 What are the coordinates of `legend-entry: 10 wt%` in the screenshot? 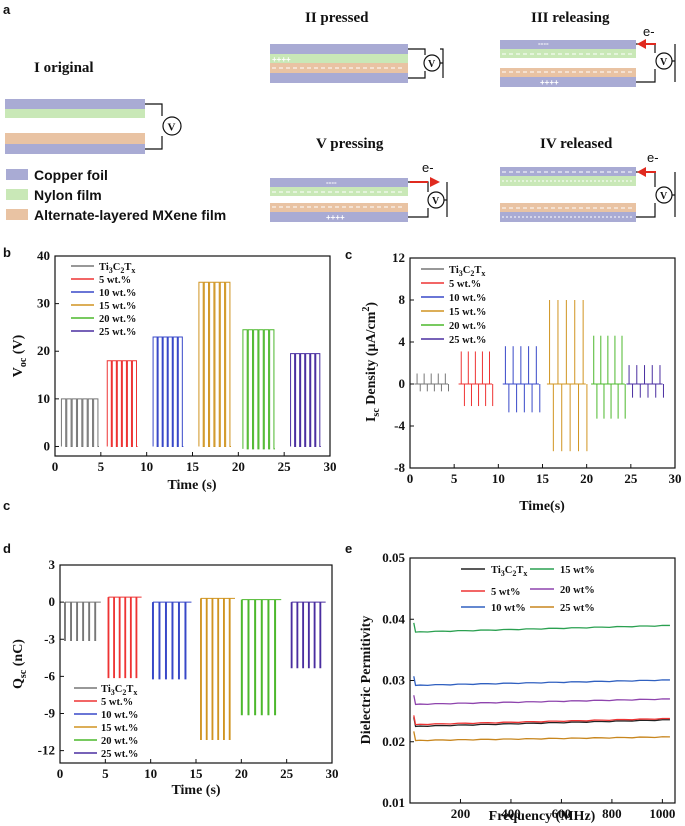 It's located at (508, 608).